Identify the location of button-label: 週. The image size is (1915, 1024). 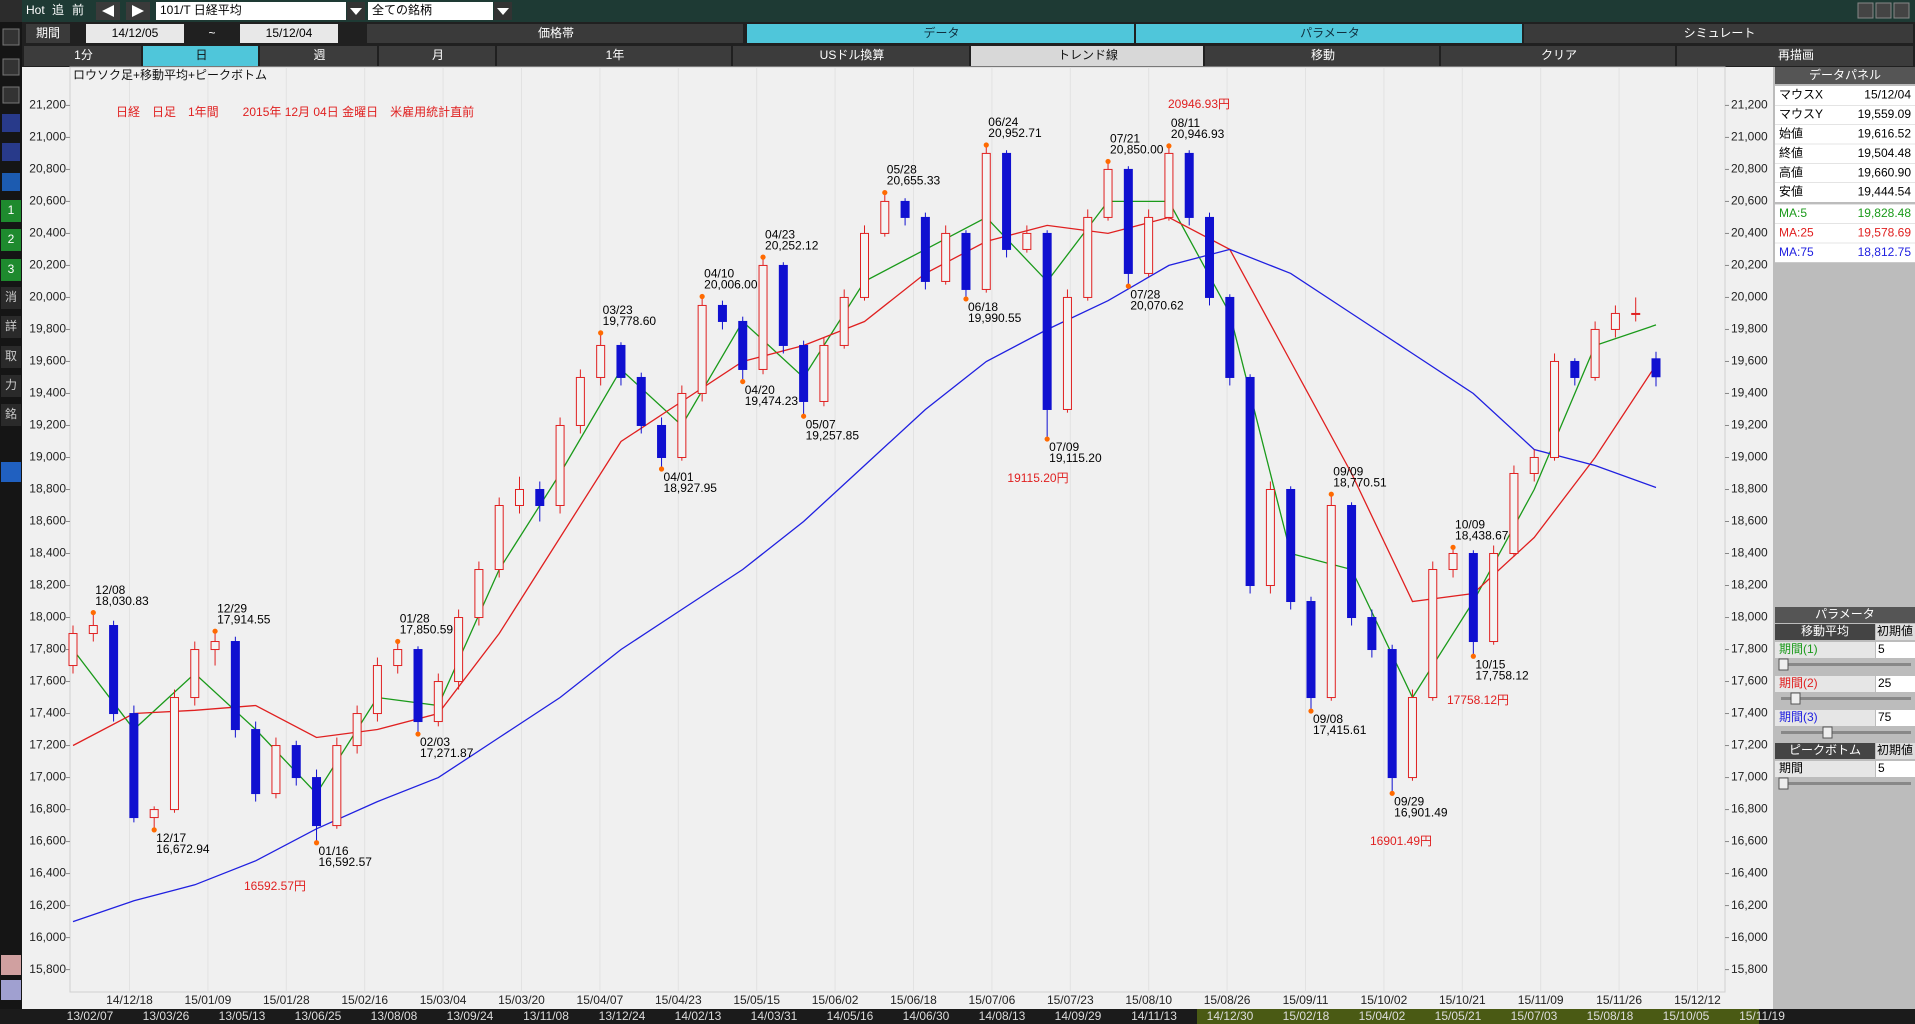
(319, 55).